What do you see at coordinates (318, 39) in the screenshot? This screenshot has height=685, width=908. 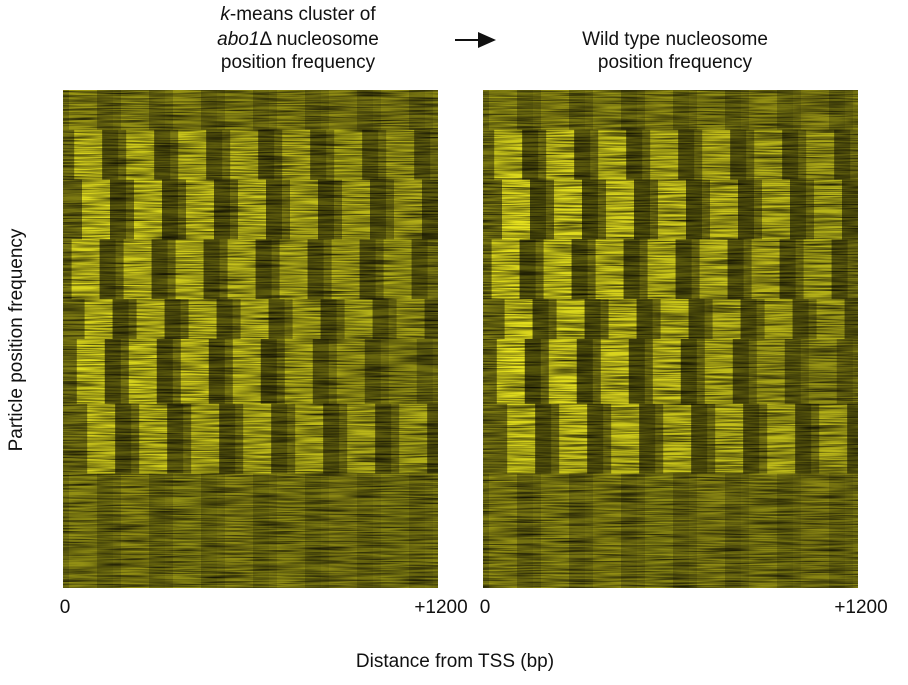 I see `title-segment: Δ nucleosome` at bounding box center [318, 39].